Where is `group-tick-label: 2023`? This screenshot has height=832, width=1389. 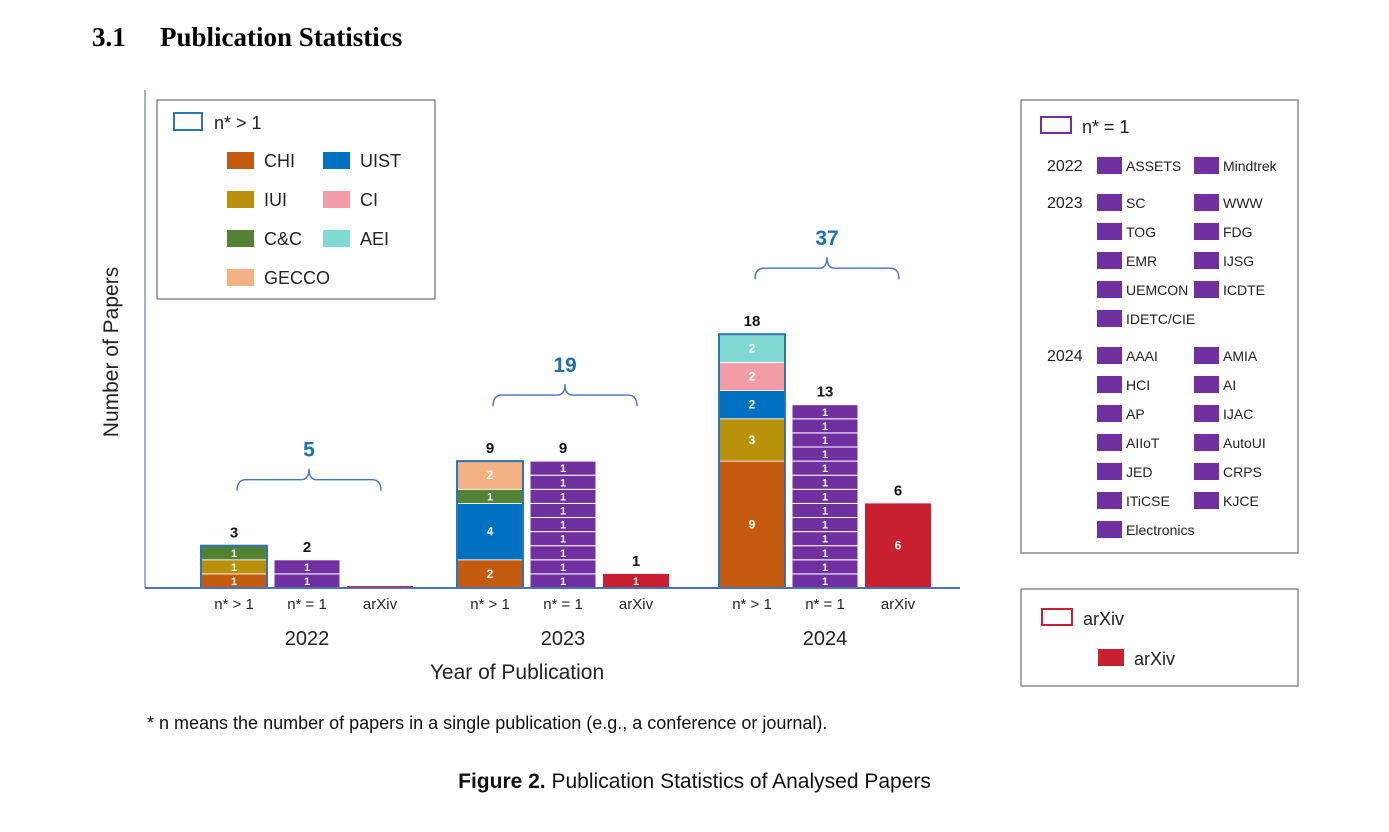 group-tick-label: 2023 is located at coordinates (563, 639).